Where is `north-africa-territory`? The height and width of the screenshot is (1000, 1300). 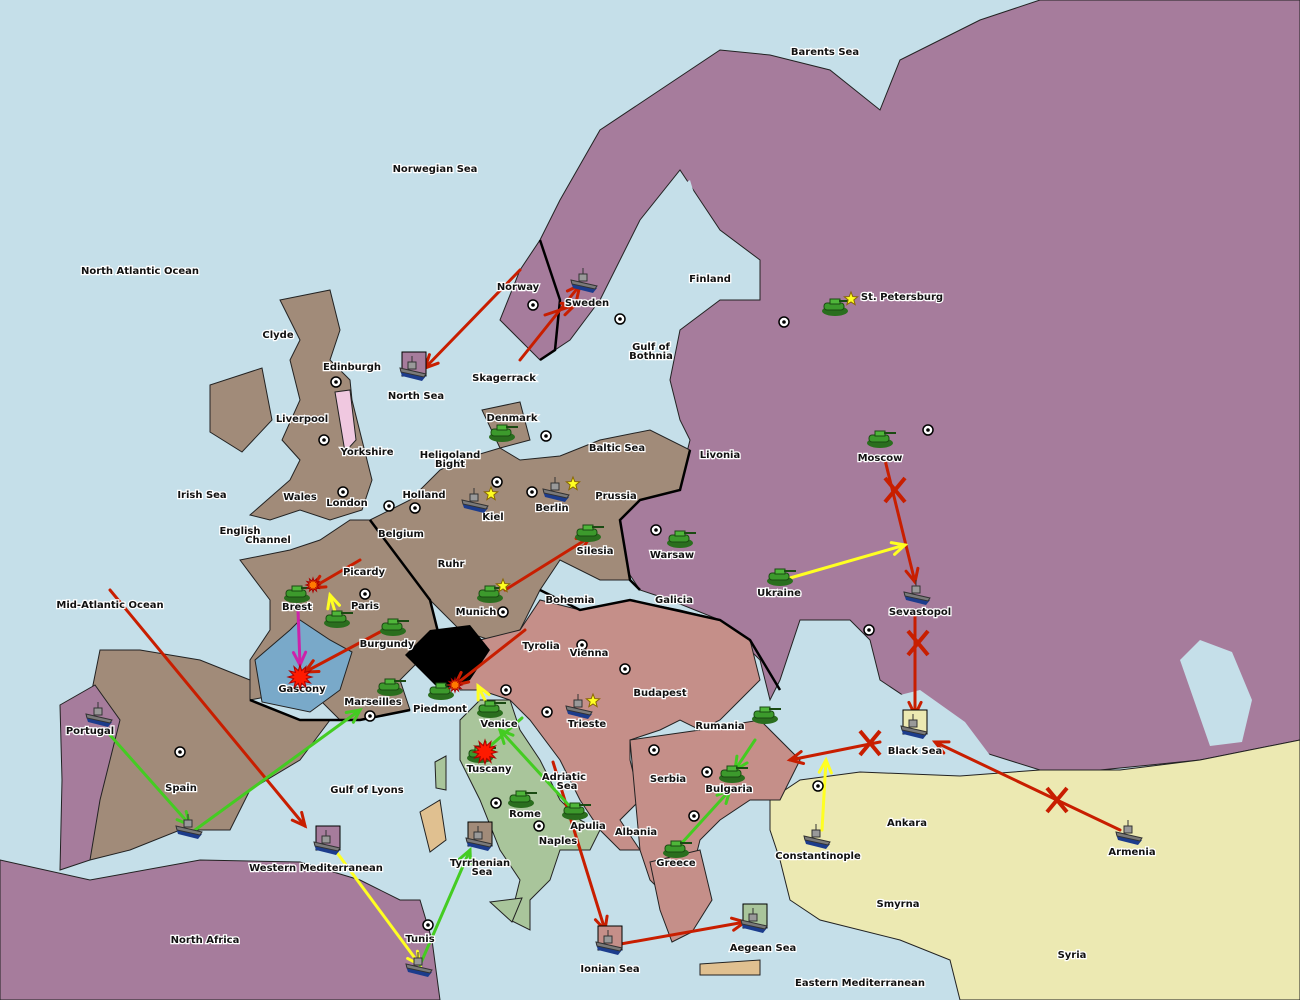 north-africa-territory is located at coordinates (220, 929).